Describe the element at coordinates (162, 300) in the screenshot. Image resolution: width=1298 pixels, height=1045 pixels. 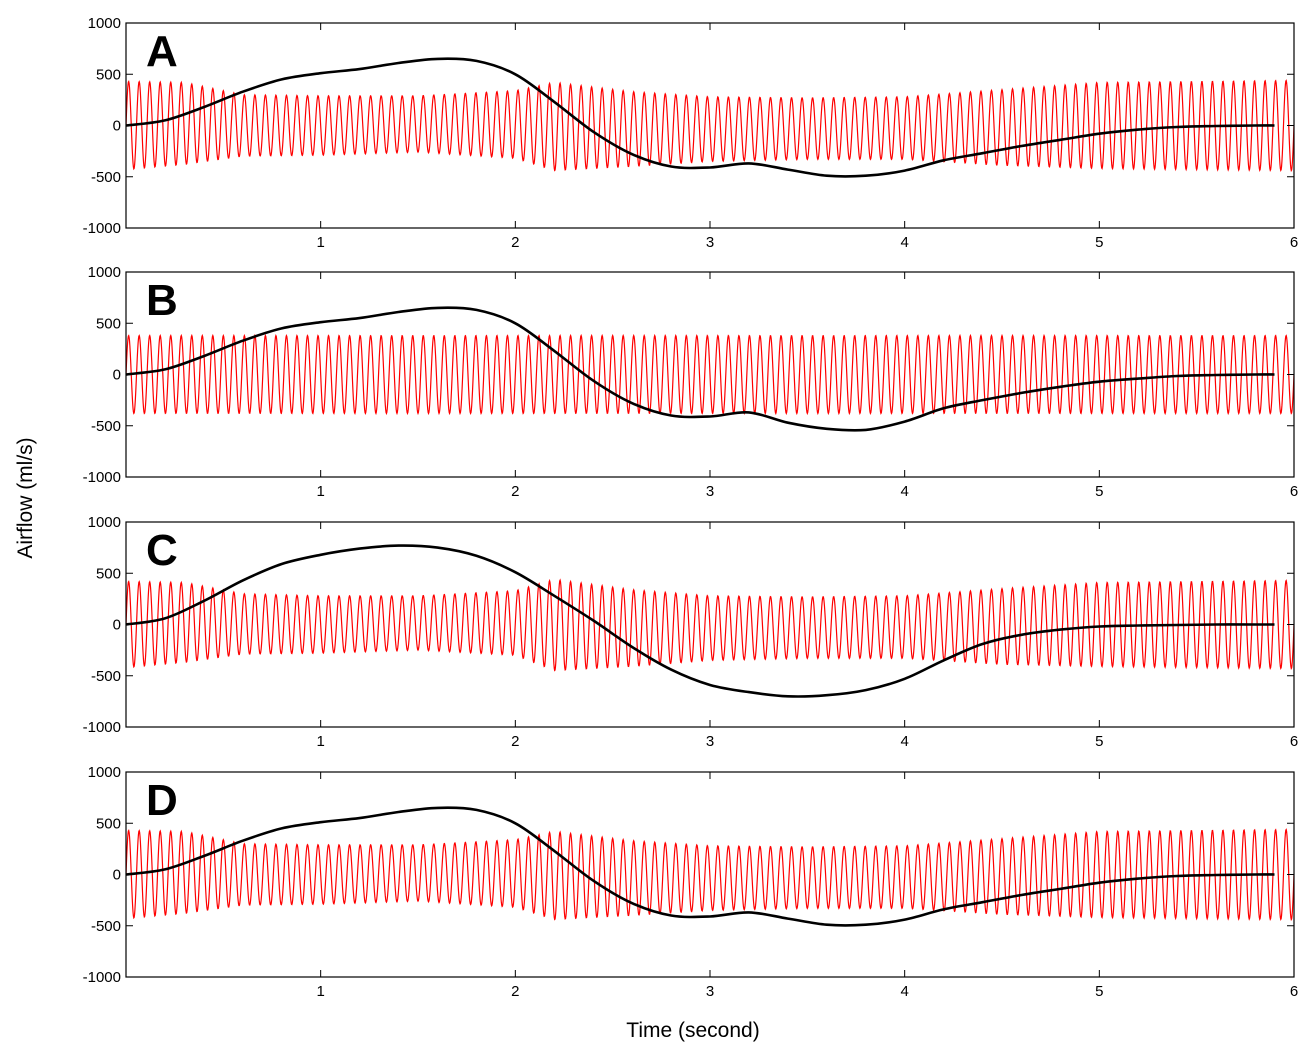
I see `panel-label: B` at that location.